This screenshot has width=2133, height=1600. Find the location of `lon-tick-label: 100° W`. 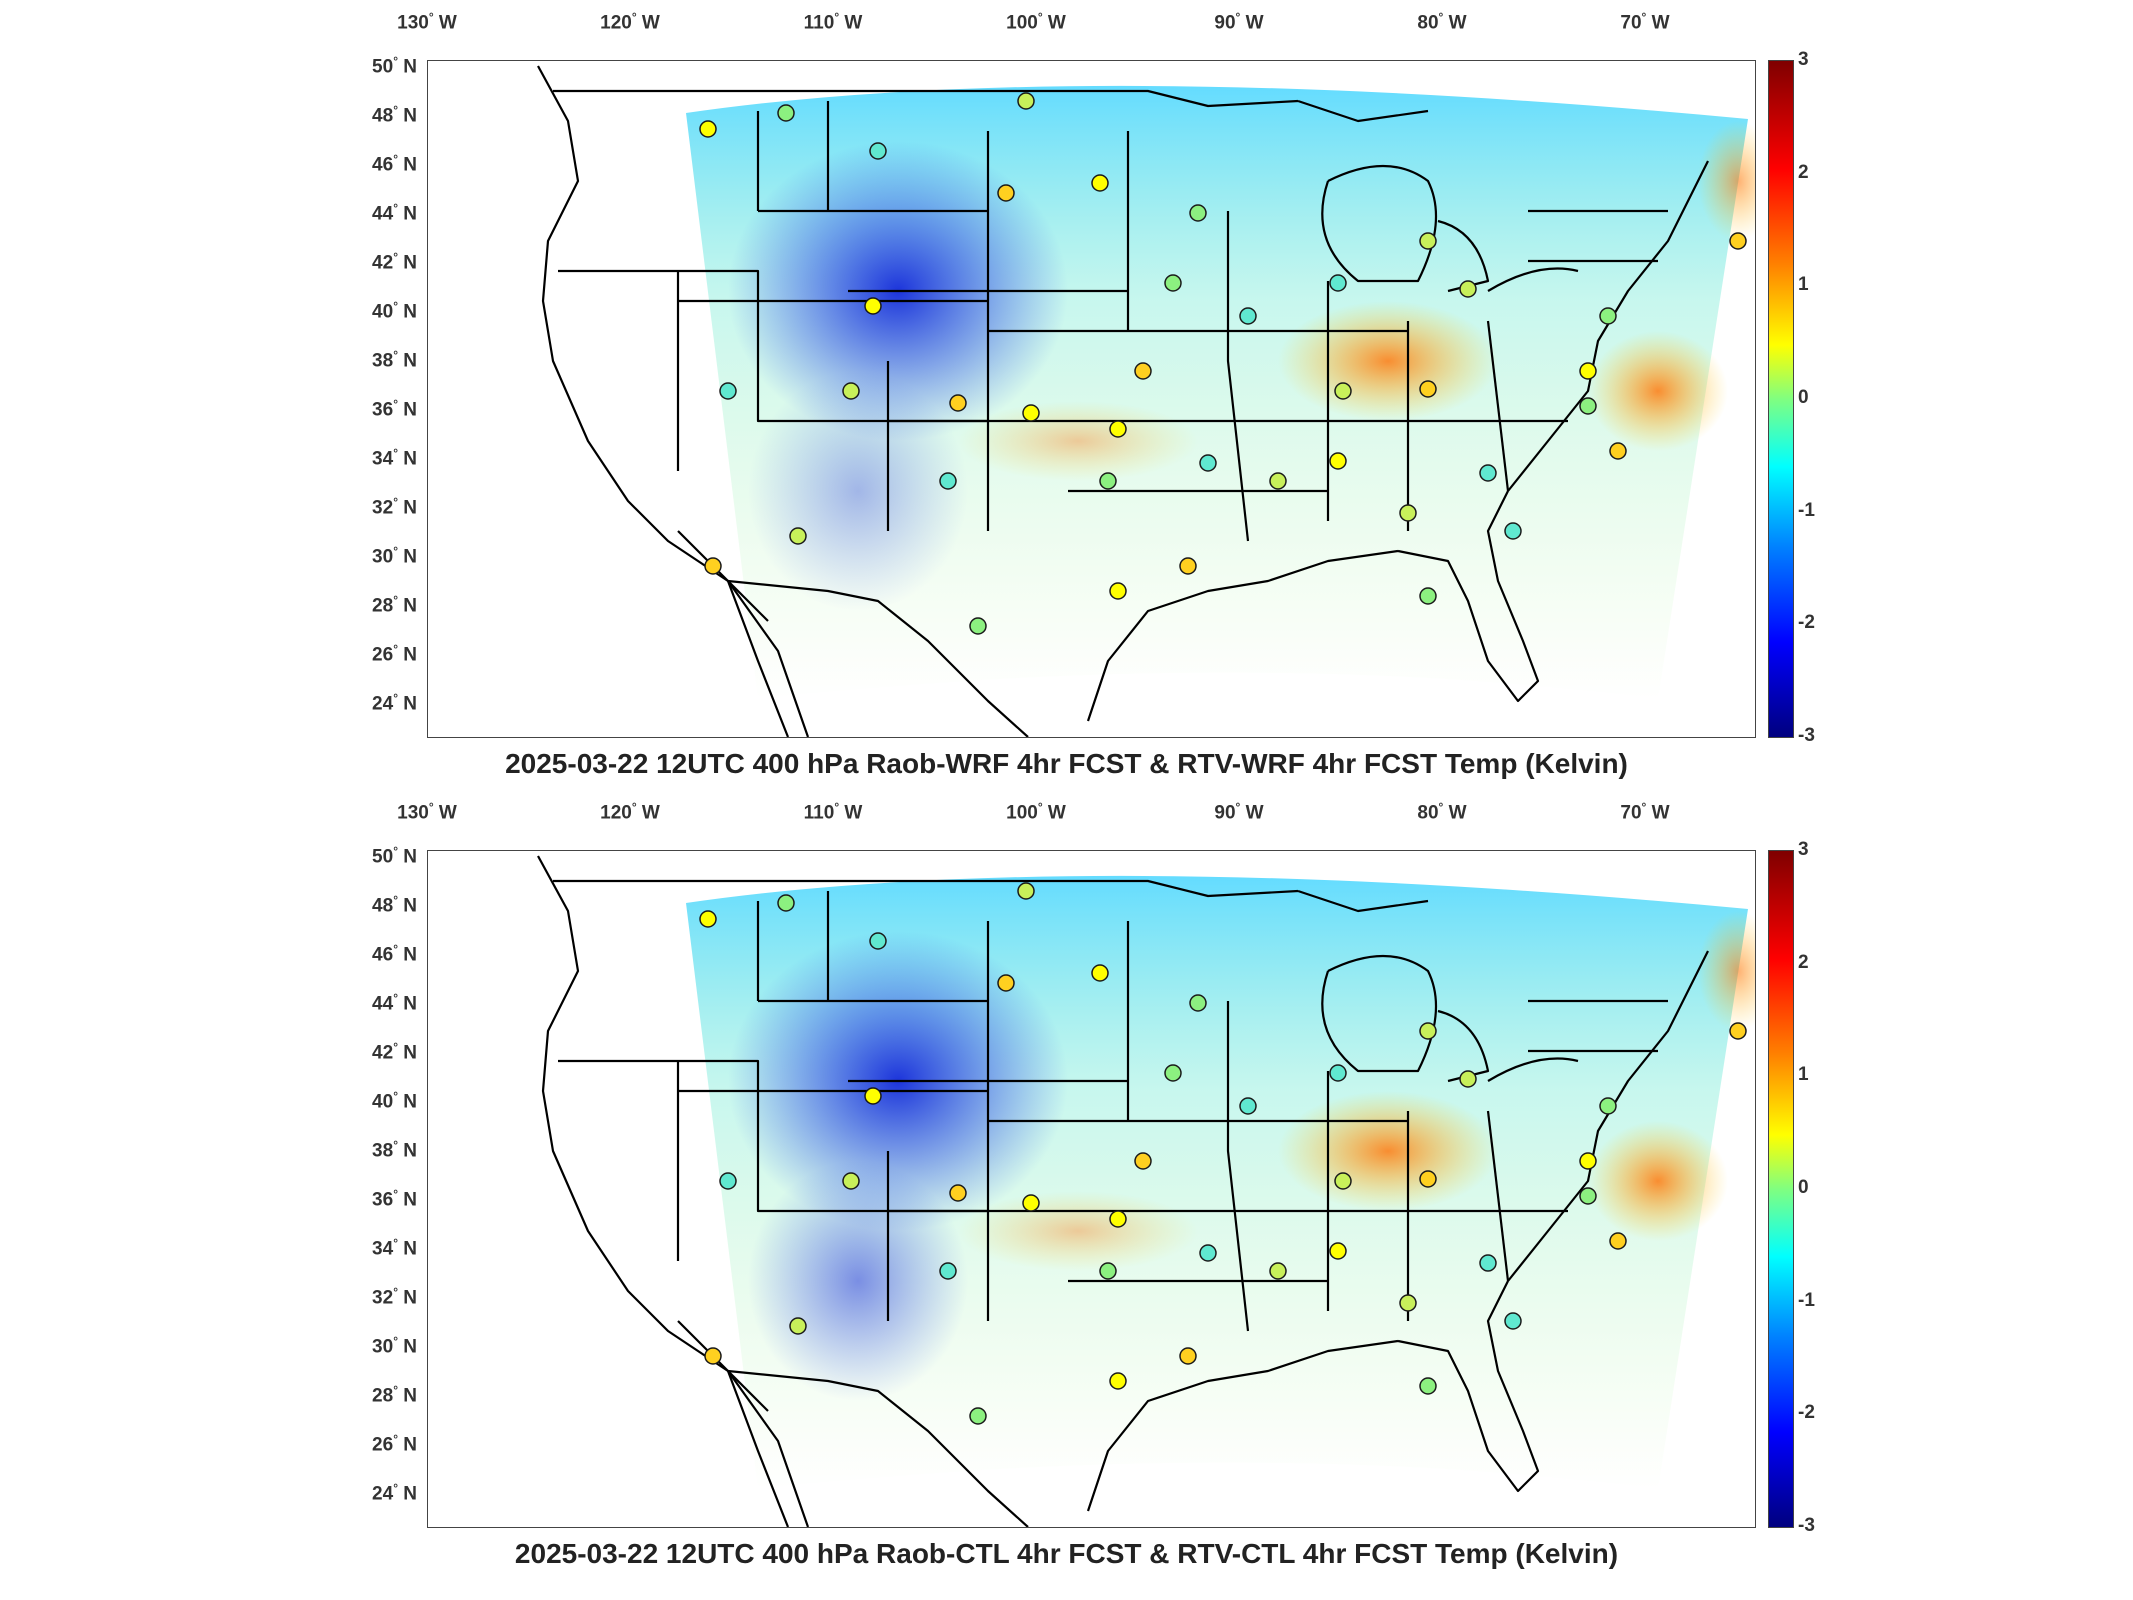

lon-tick-label: 100° W is located at coordinates (1036, 22).